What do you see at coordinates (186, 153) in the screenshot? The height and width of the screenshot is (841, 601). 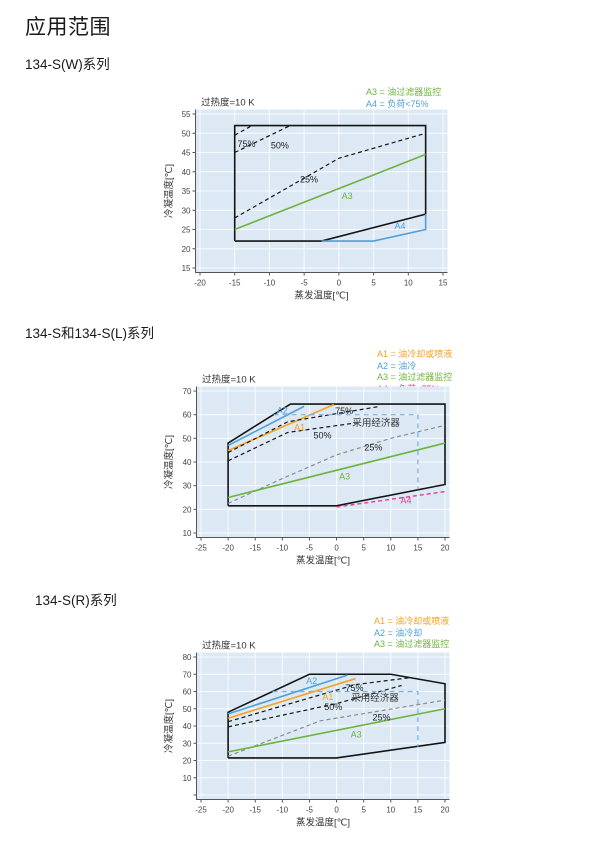 I see `y-tick-label: 45` at bounding box center [186, 153].